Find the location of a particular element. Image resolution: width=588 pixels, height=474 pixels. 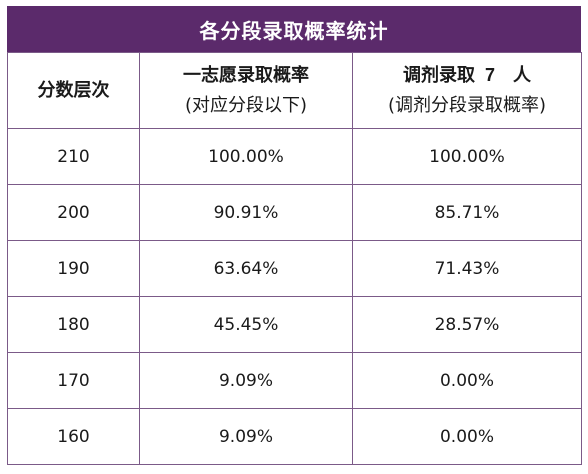

table-row: 200 90.91% 85.71% is located at coordinates (294, 212).